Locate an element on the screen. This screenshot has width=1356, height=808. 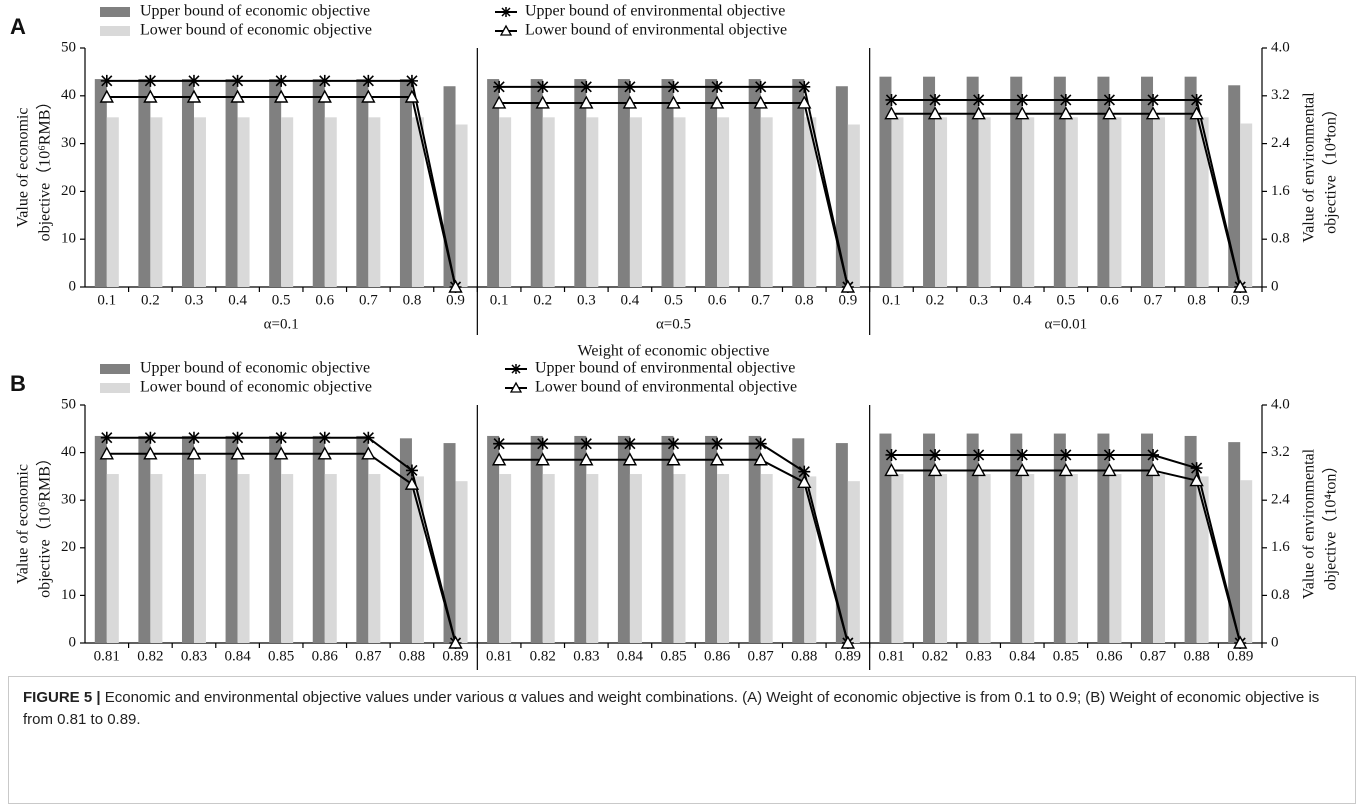
legend-swatch is located at coordinates (115, 369).